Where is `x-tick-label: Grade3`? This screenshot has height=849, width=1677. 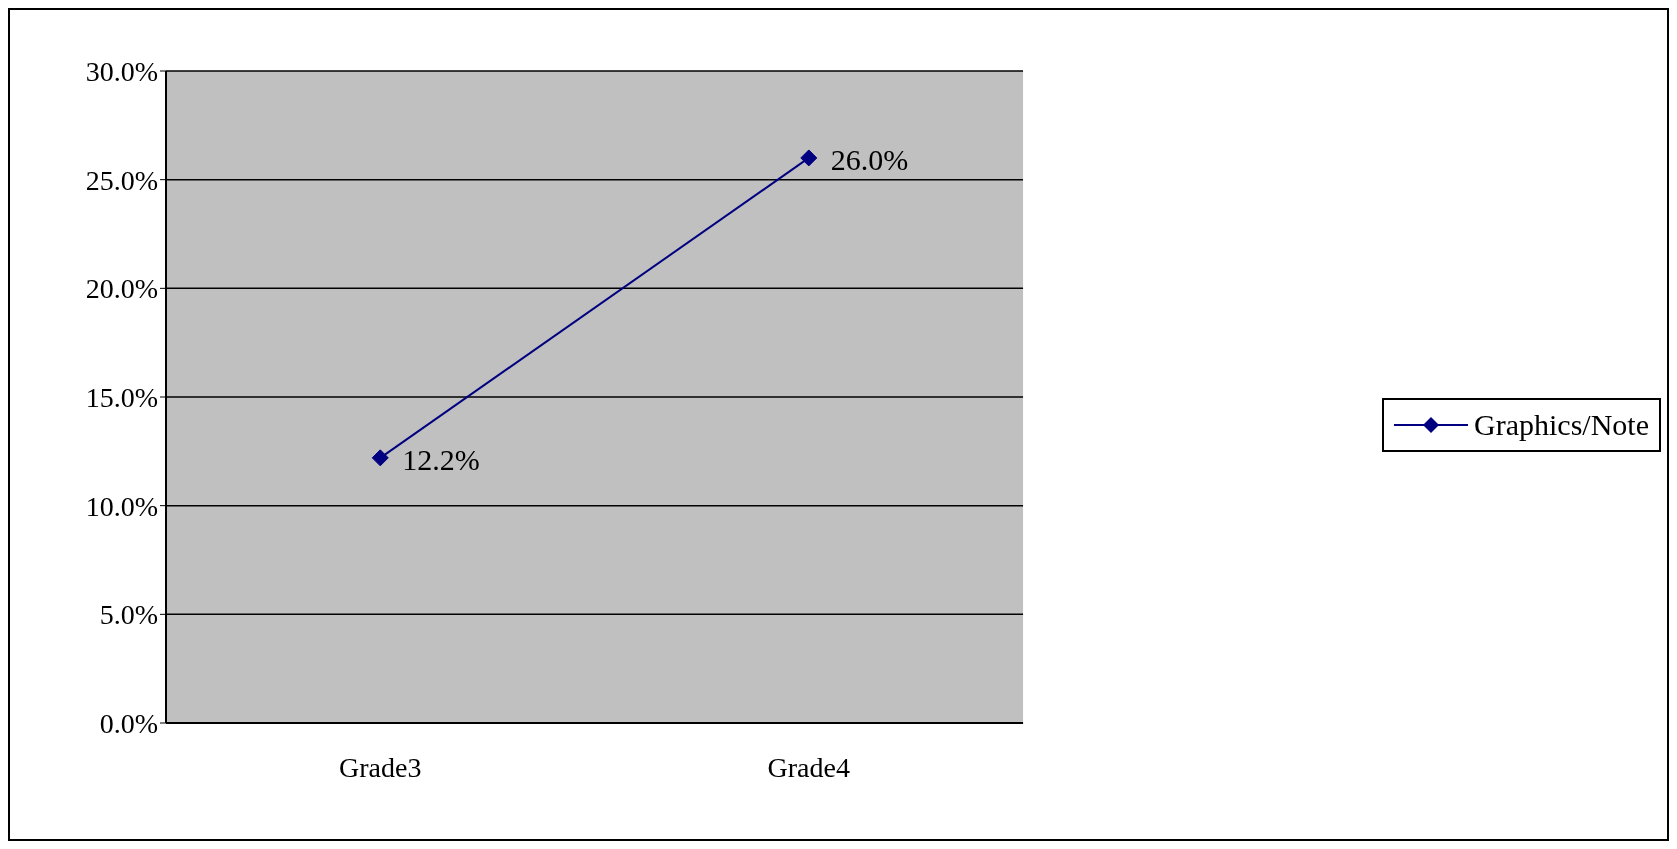 x-tick-label: Grade3 is located at coordinates (380, 767).